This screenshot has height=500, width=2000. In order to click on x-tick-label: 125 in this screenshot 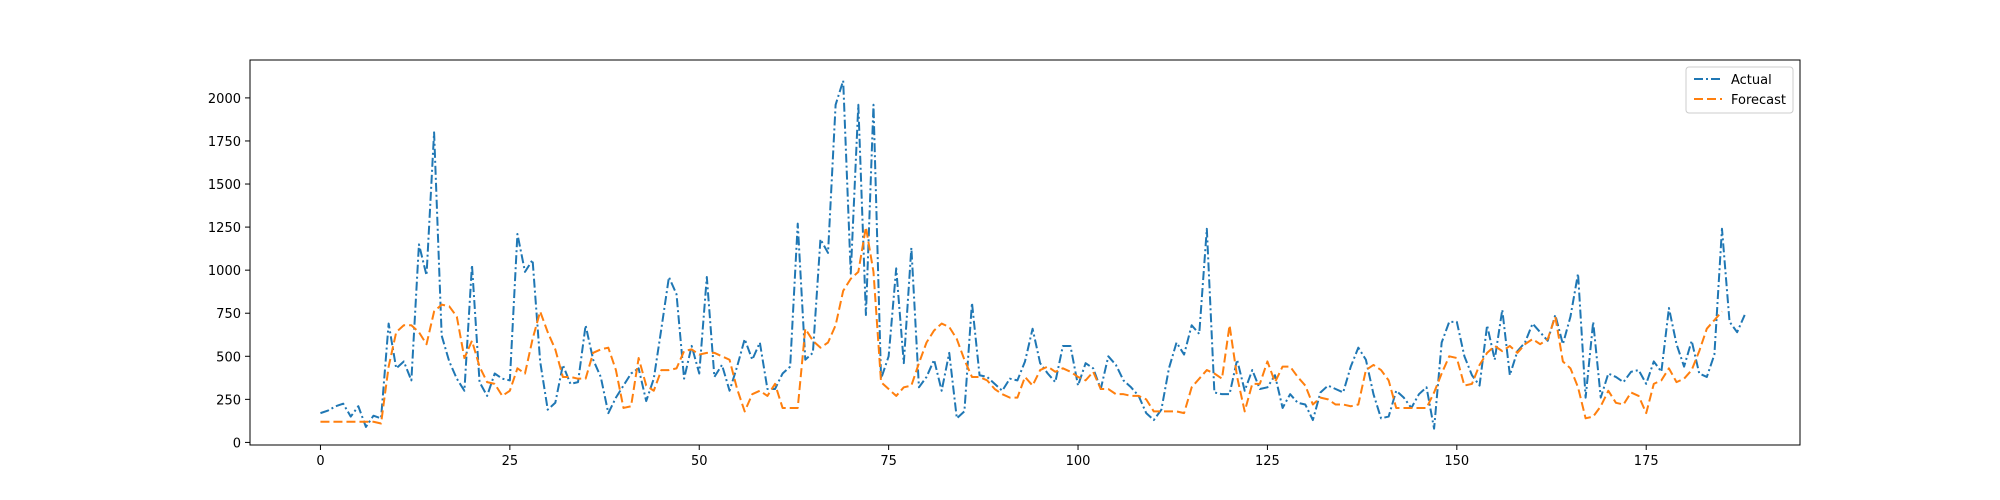, I will do `click(1267, 461)`.